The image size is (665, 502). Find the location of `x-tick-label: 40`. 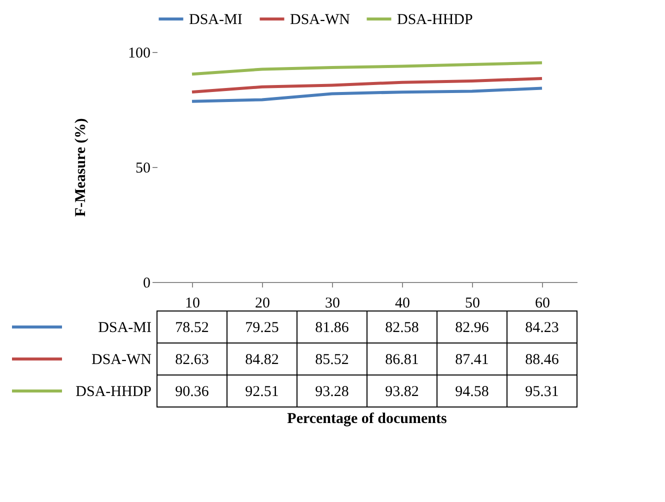

x-tick-label: 40 is located at coordinates (402, 304).